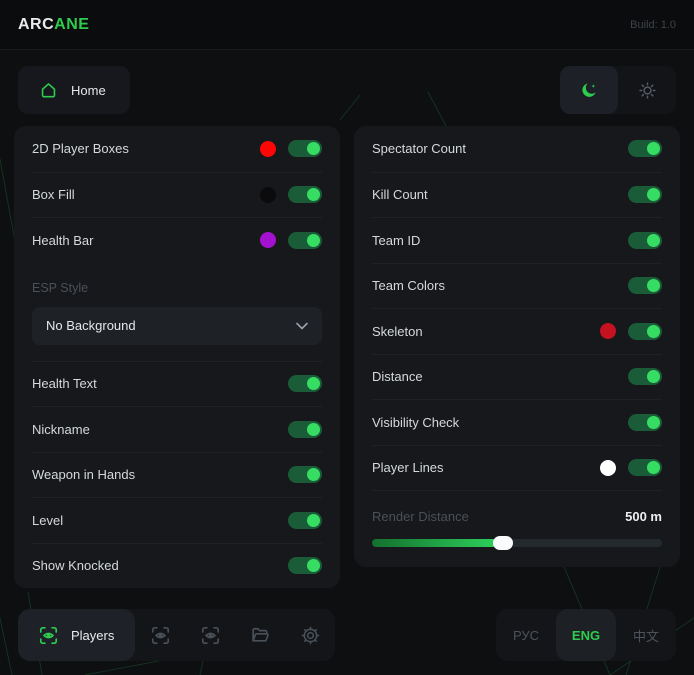 The height and width of the screenshot is (675, 694). I want to click on setting-row: Kill Count, so click(517, 194).